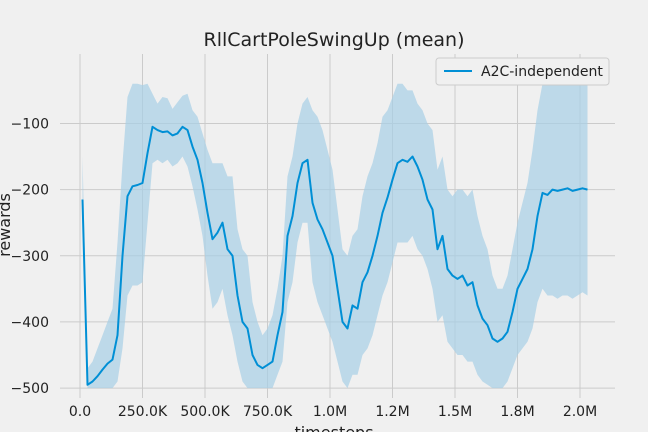 Image resolution: width=648 pixels, height=432 pixels. I want to click on y-tick-labels: −500 −400 −300 −200 −100, so click(30, 256).